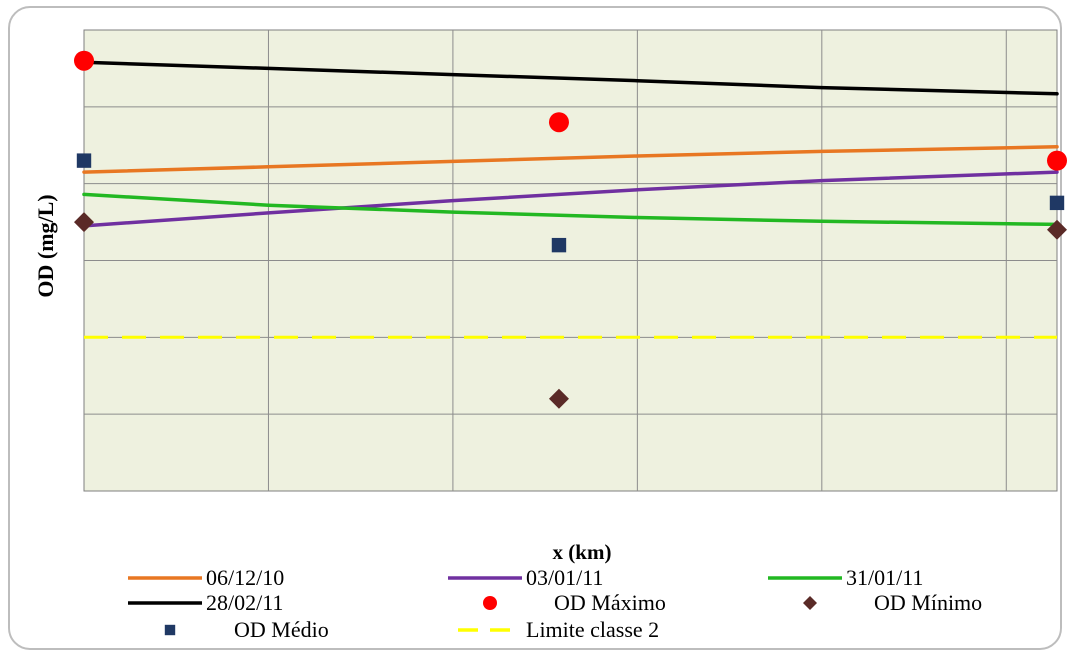 Image resolution: width=1071 pixels, height=657 pixels. I want to click on legend-item-limite-classe-2: Limite classe 2, so click(554, 629).